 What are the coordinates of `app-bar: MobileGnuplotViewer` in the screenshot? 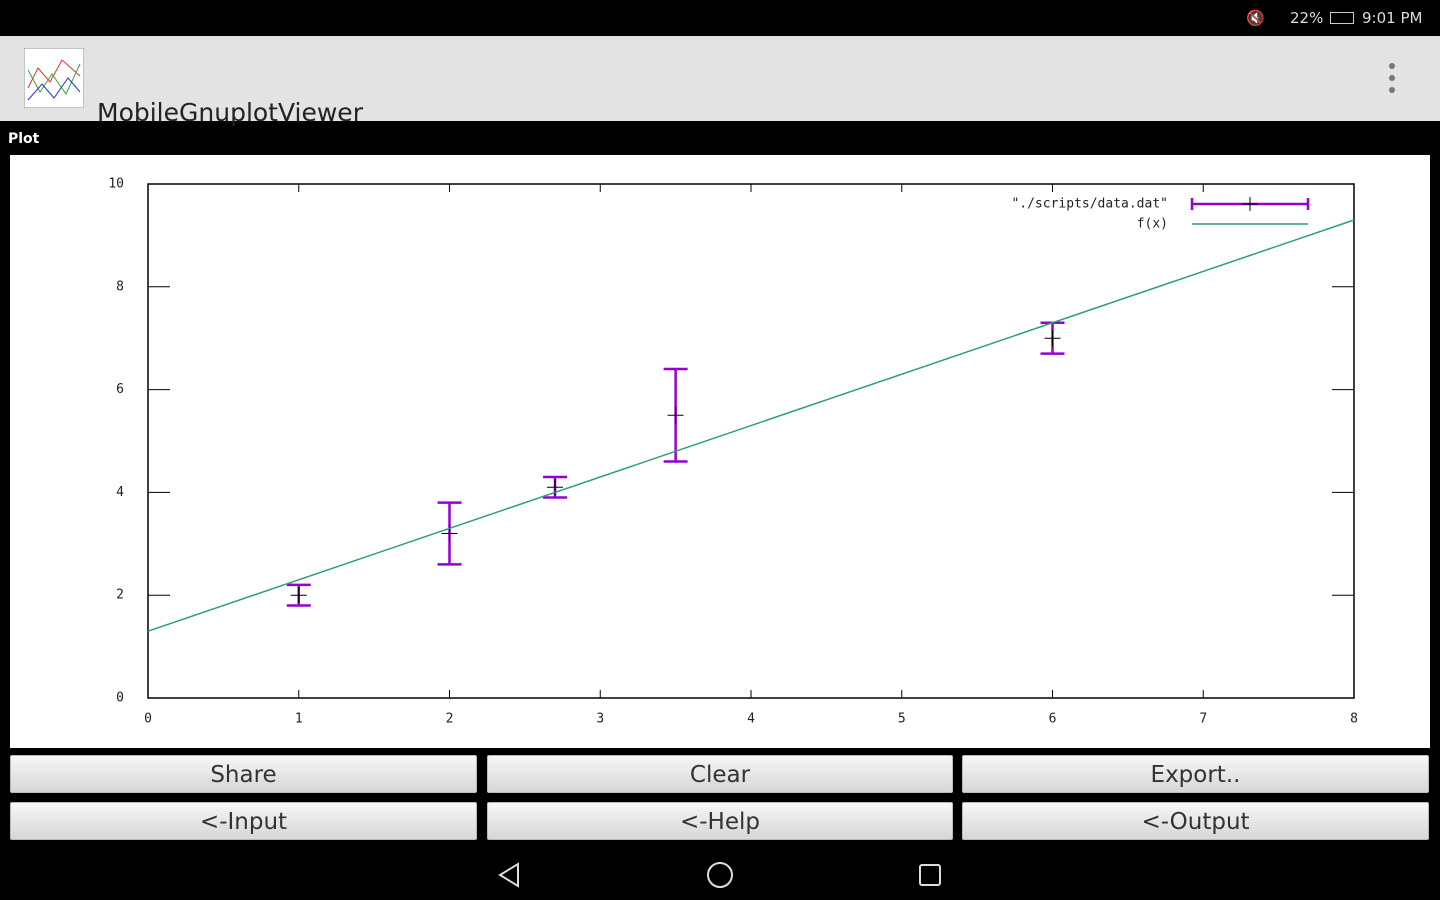 It's located at (720, 81).